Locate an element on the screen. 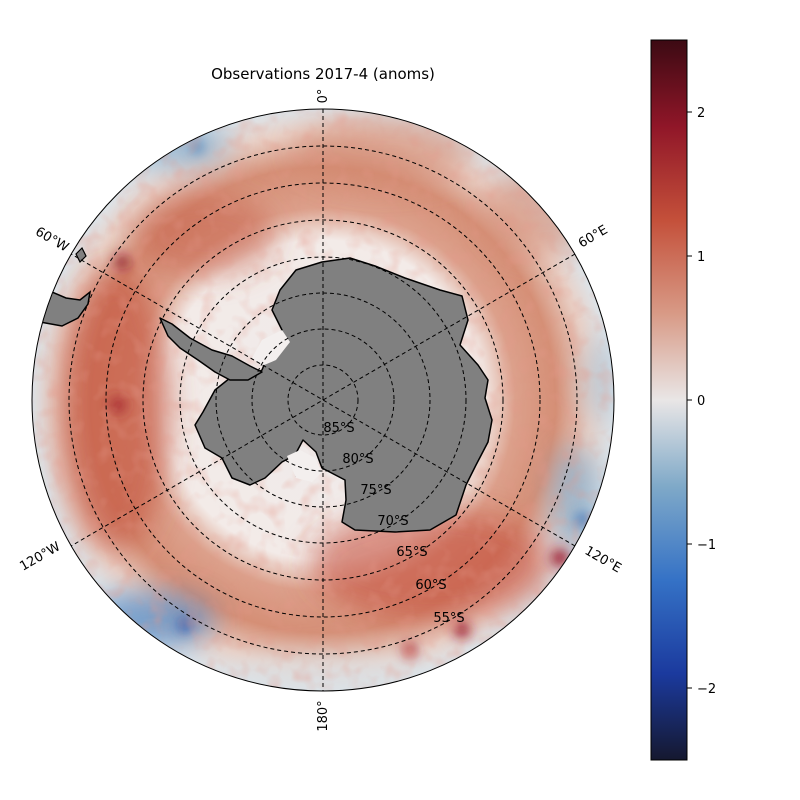 This screenshot has height=800, width=800. colorbar-tick-label-1: 1 is located at coordinates (701, 257).